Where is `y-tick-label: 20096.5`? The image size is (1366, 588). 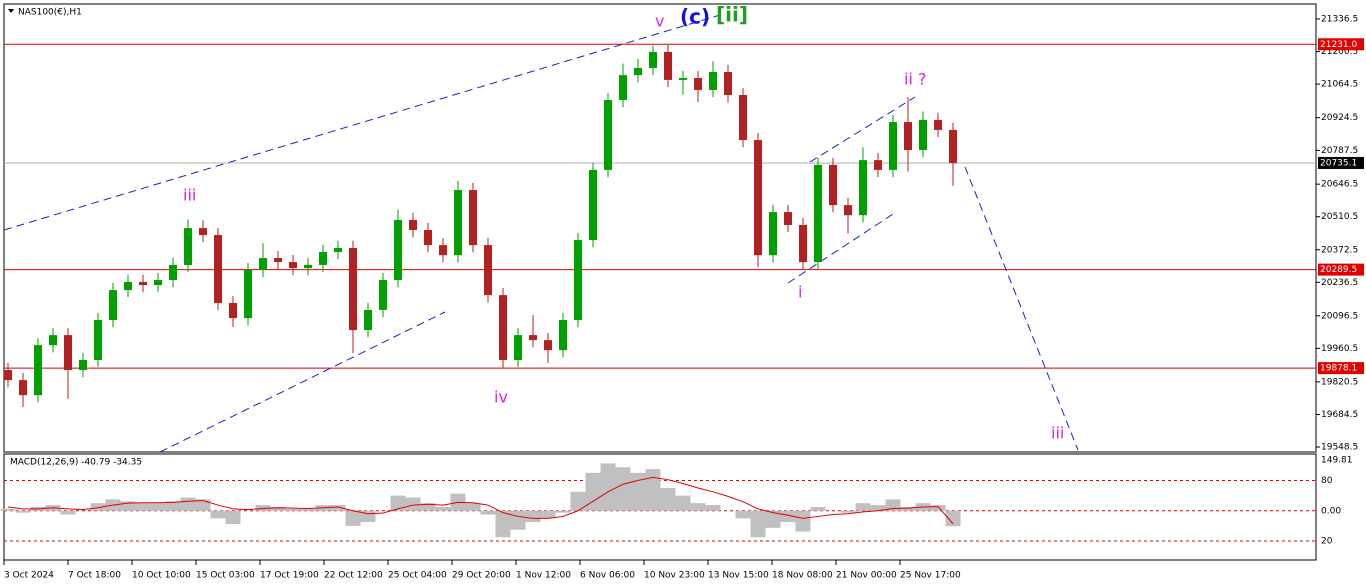
y-tick-label: 20096.5 is located at coordinates (1339, 316).